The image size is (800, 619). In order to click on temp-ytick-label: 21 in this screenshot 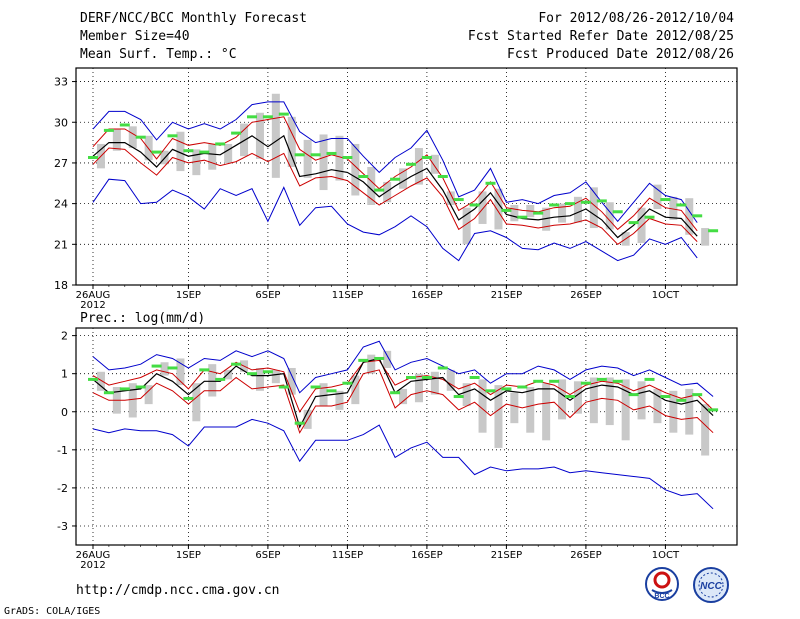, I will do `click(61, 244)`.